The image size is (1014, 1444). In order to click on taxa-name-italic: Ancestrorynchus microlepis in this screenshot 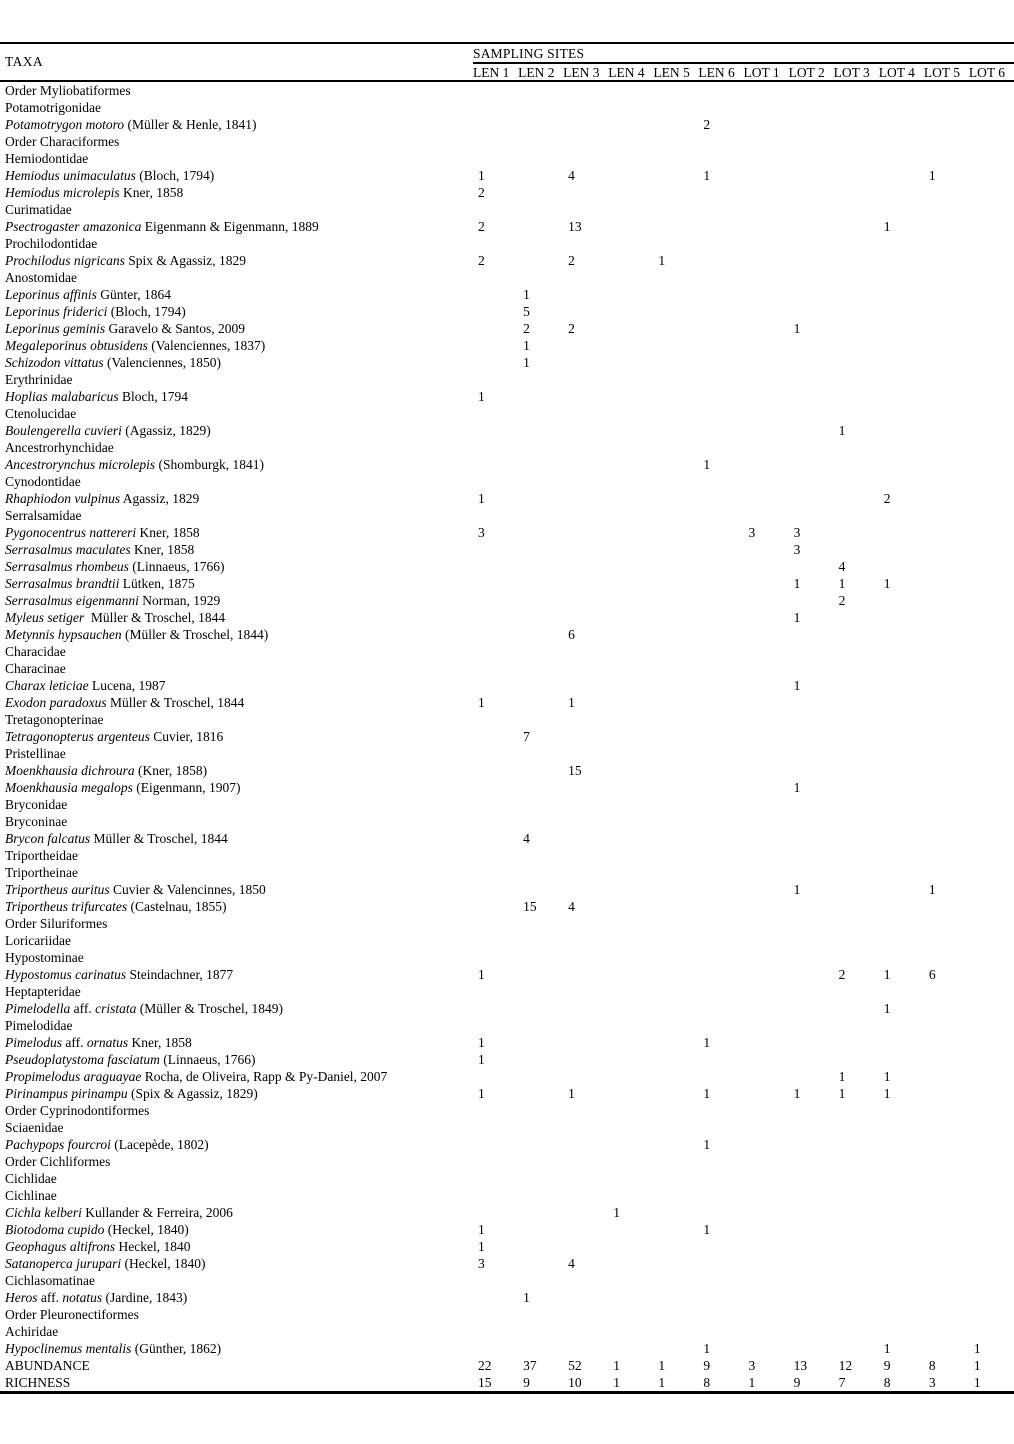, I will do `click(80, 464)`.